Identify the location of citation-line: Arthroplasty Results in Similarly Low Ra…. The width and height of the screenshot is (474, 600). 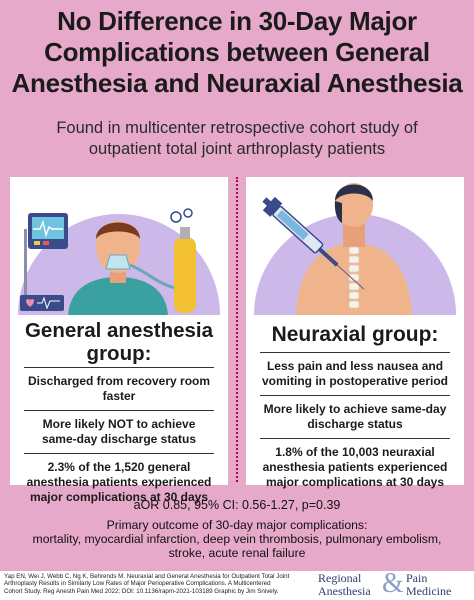
(137, 584).